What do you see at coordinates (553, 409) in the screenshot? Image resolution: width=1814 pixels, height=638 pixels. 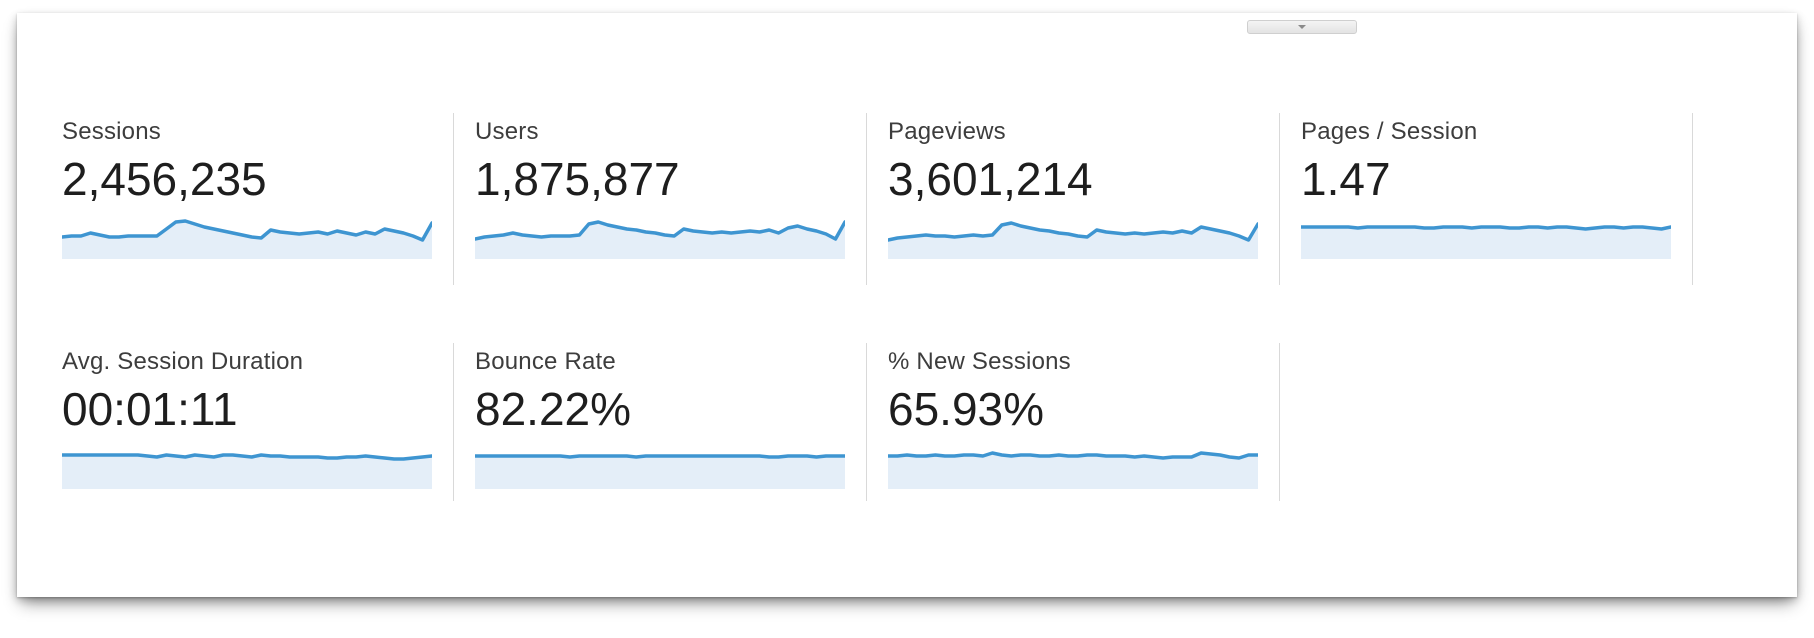 I see `metric-value: 82.22%` at bounding box center [553, 409].